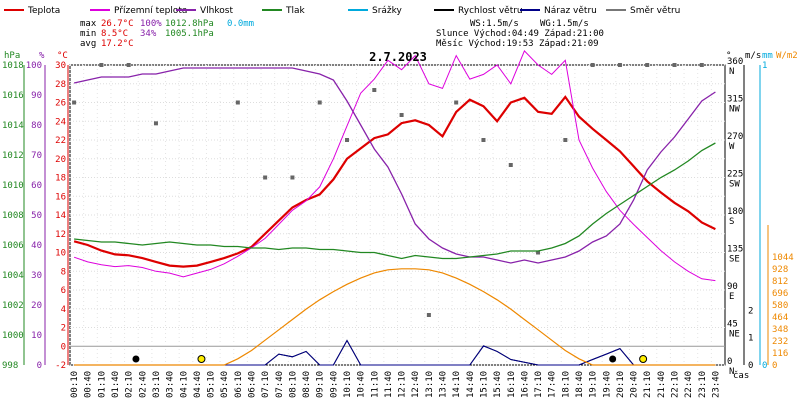 Image resolution: width=800 pixels, height=400 pixels. What do you see at coordinates (63, 291) in the screenshot?
I see `temperature-tick-label: 6` at bounding box center [63, 291].